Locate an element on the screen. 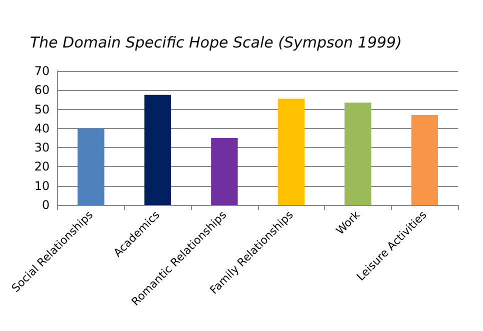  y-tick-label: 50 is located at coordinates (42, 109).